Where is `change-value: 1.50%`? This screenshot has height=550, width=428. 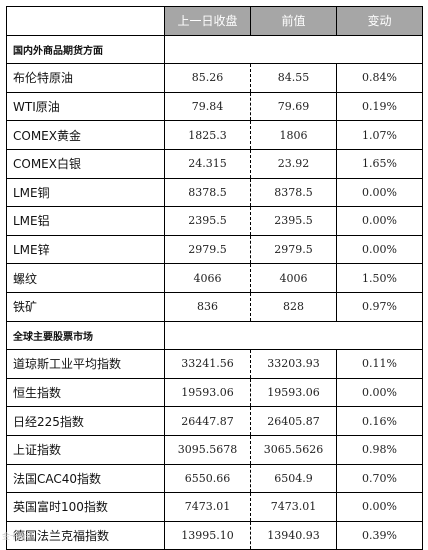 change-value: 1.50% is located at coordinates (379, 278).